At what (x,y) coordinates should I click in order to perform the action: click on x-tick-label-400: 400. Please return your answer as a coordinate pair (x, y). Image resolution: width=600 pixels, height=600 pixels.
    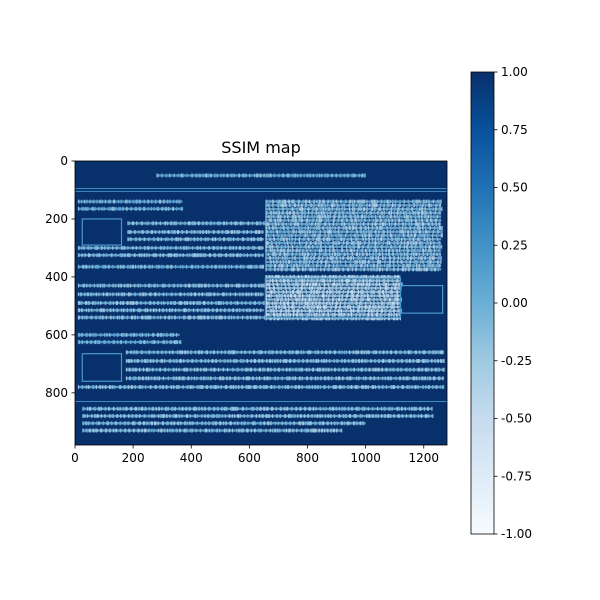
    Looking at the image, I should click on (191, 458).